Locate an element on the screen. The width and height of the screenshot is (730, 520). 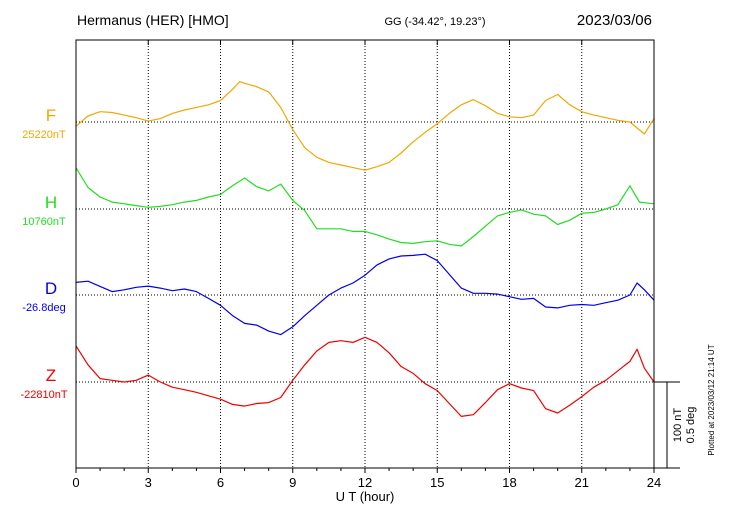
x-tick-label: 0 is located at coordinates (75, 482).